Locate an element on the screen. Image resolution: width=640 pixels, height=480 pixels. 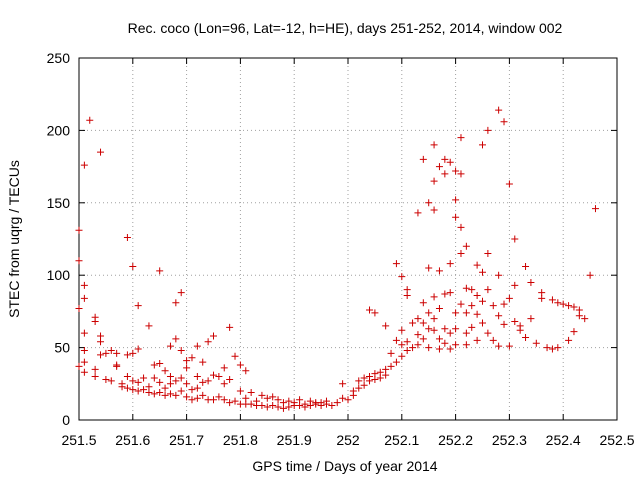
y-tick-label: 0 is located at coordinates (66, 420).